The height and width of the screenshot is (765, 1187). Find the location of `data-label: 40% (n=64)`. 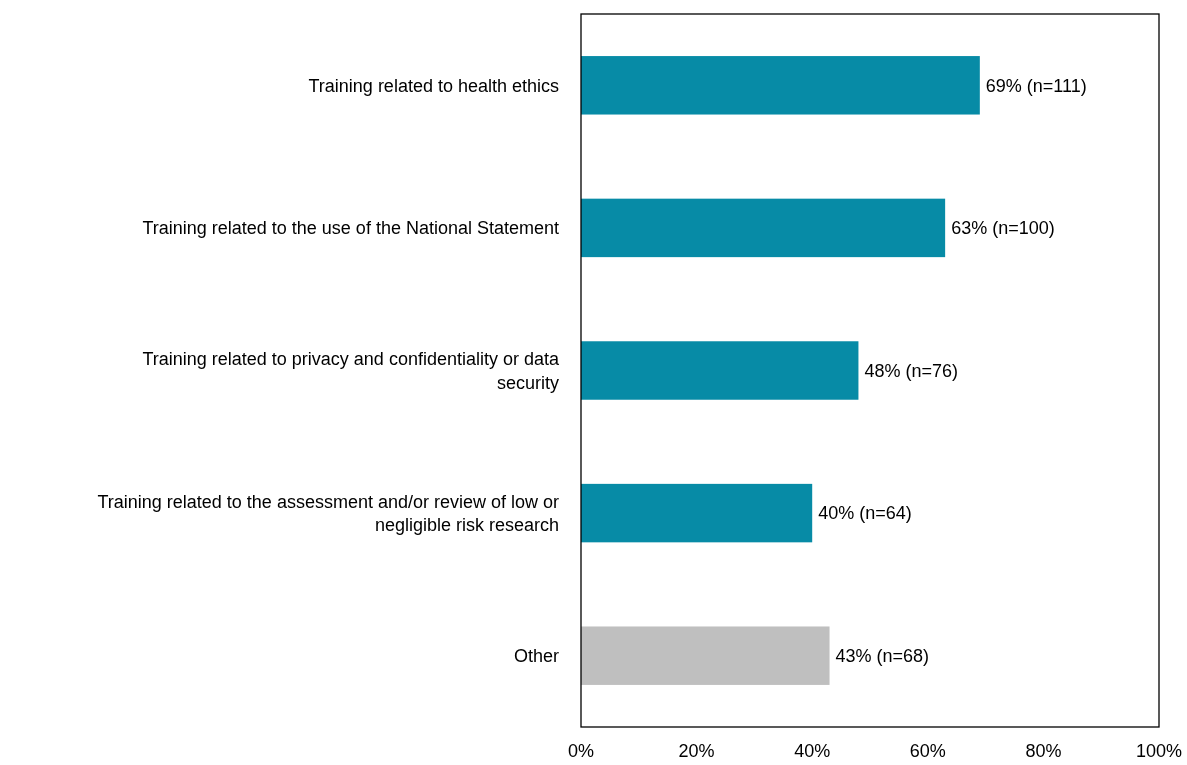

data-label: 40% (n=64) is located at coordinates (865, 513).